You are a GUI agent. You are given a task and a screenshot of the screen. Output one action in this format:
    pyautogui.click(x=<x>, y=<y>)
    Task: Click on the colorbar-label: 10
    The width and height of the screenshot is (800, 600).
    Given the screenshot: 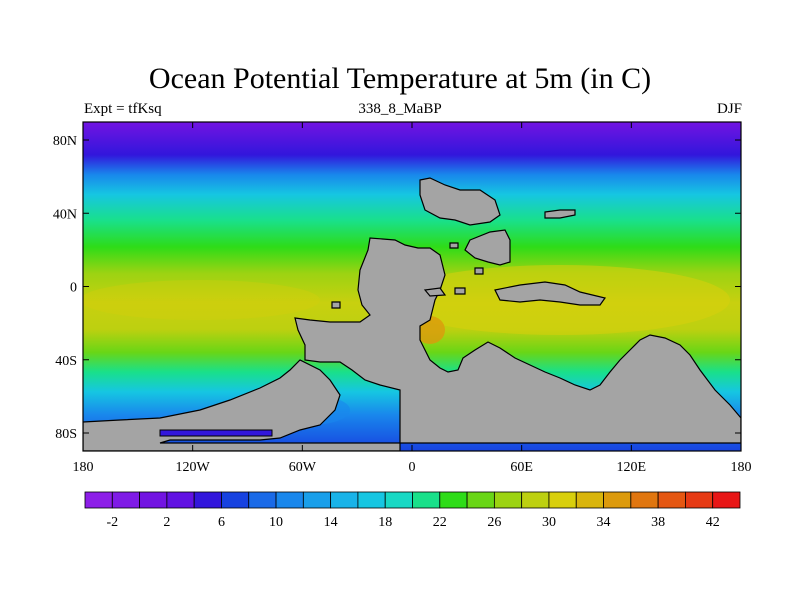 What is the action you would take?
    pyautogui.click(x=276, y=522)
    